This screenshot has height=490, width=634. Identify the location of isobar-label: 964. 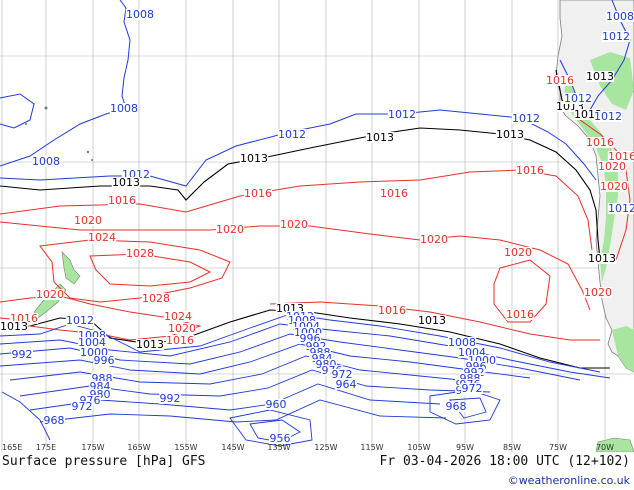
(346, 384).